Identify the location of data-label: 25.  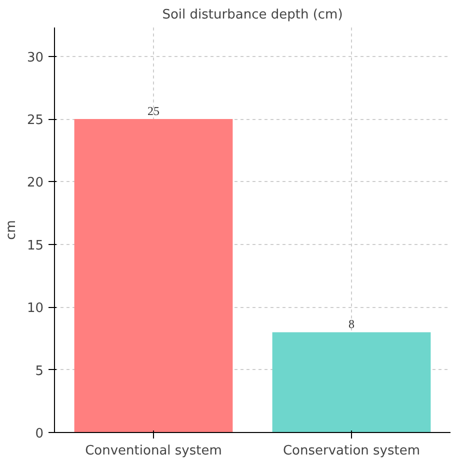
(154, 111).